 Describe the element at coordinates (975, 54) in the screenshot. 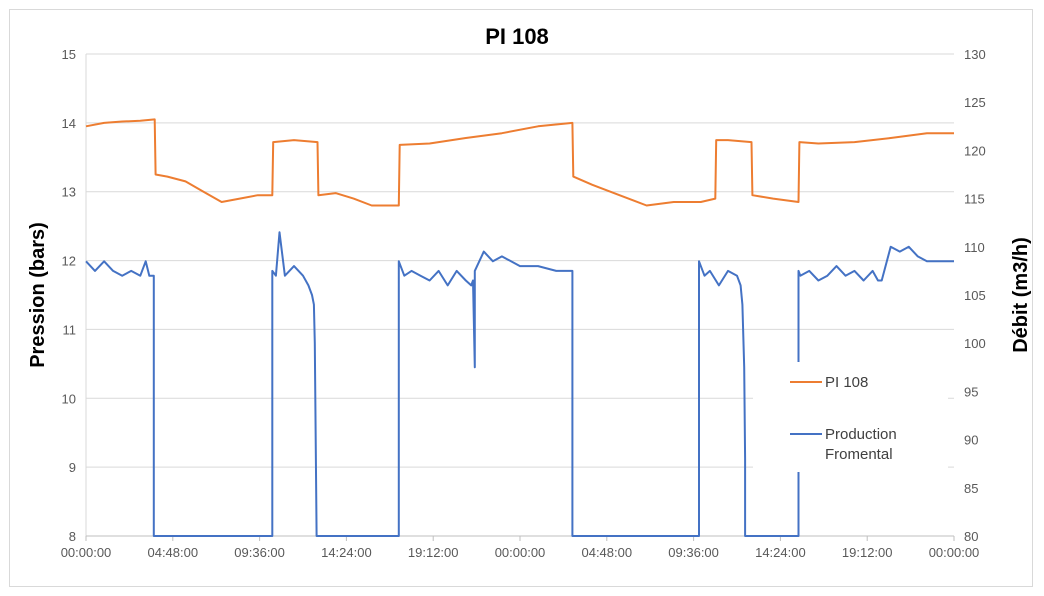

I see `y2-tick-label: 130` at that location.